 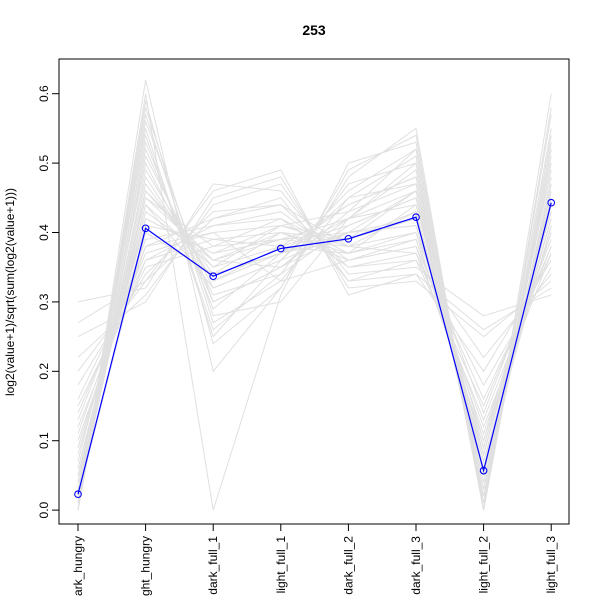 What do you see at coordinates (44, 162) in the screenshot?
I see `y-tick-label: 0.5` at bounding box center [44, 162].